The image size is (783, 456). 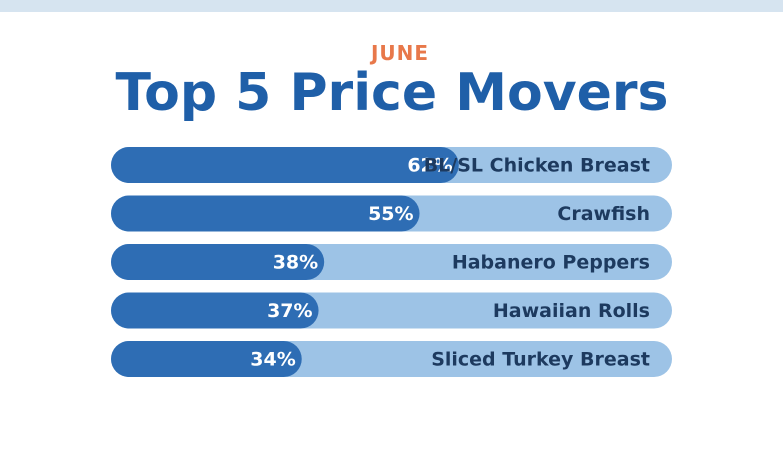 I want to click on category-label: Crawfish, so click(x=603, y=214).